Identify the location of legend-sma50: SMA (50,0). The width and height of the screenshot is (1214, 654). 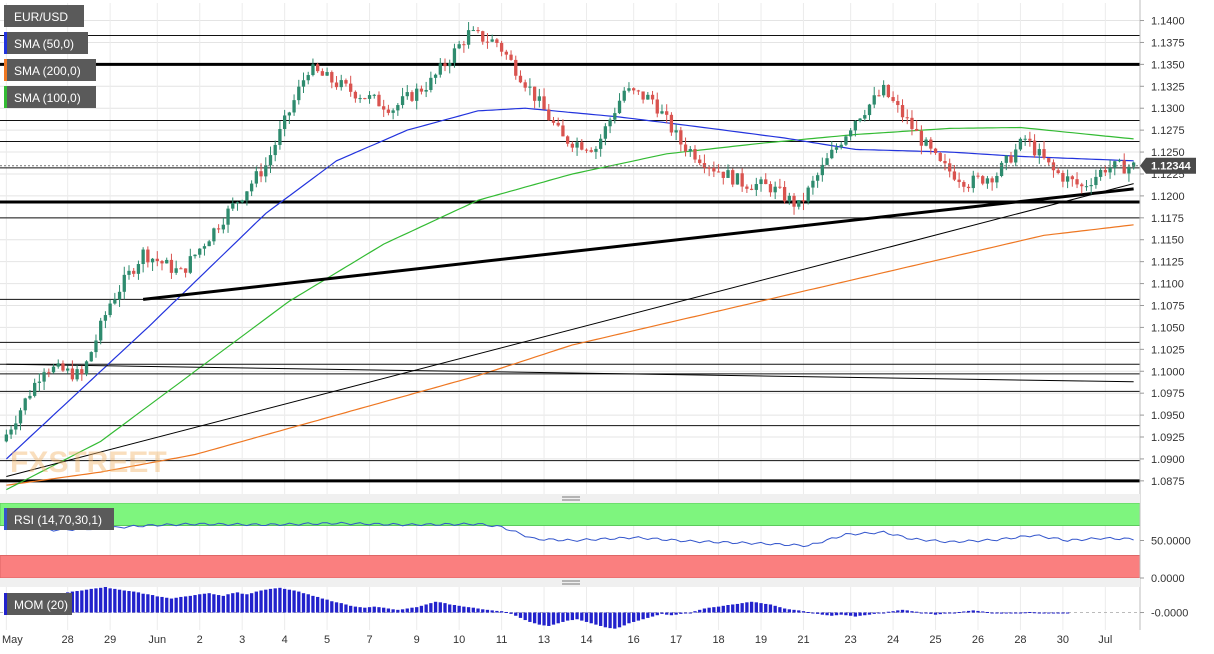
(46, 43).